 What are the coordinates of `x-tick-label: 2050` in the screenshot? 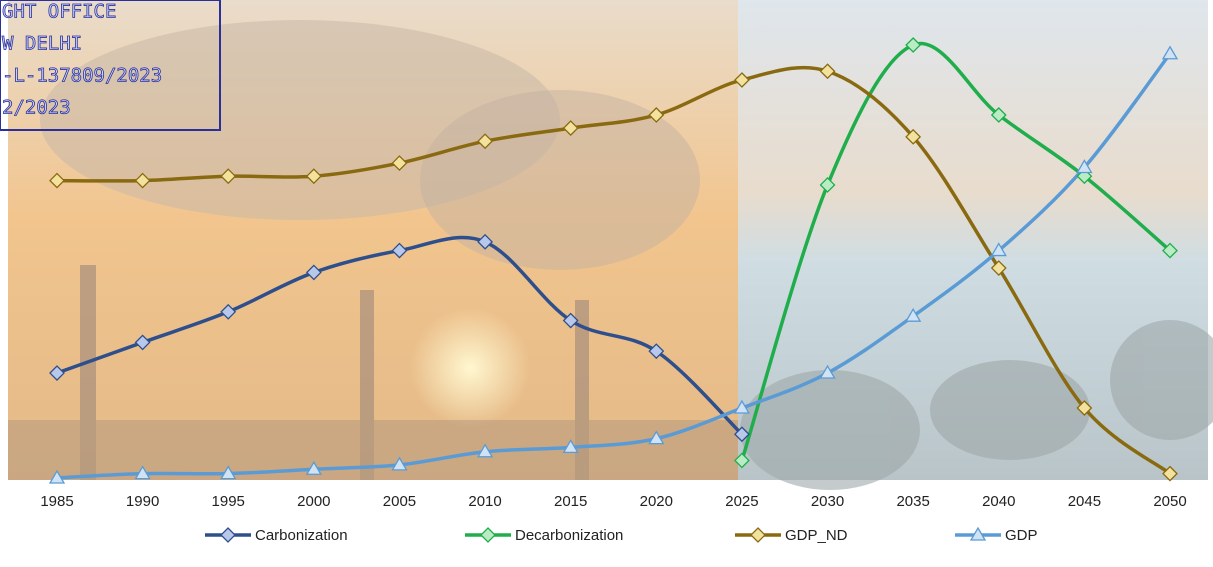 It's located at (1169, 501).